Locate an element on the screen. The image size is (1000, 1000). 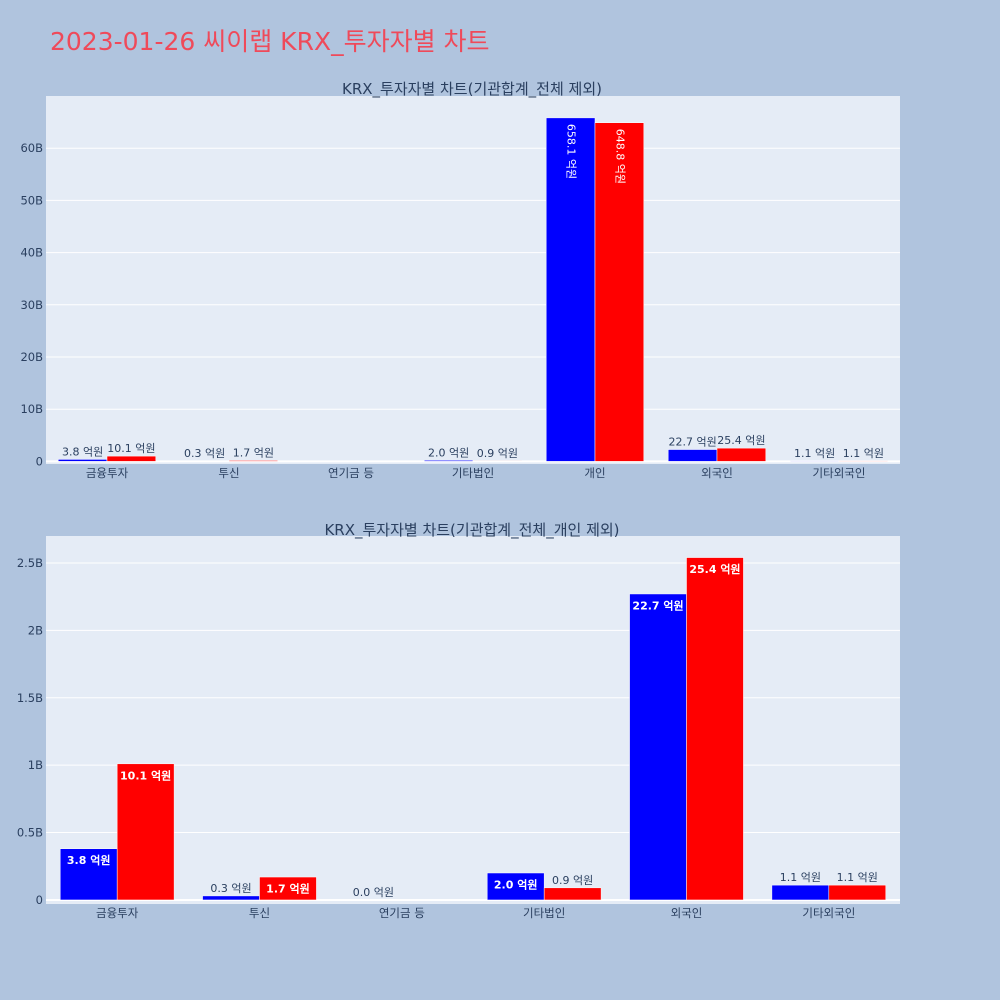
y-tick-label: 1.5B is located at coordinates (30, 698).